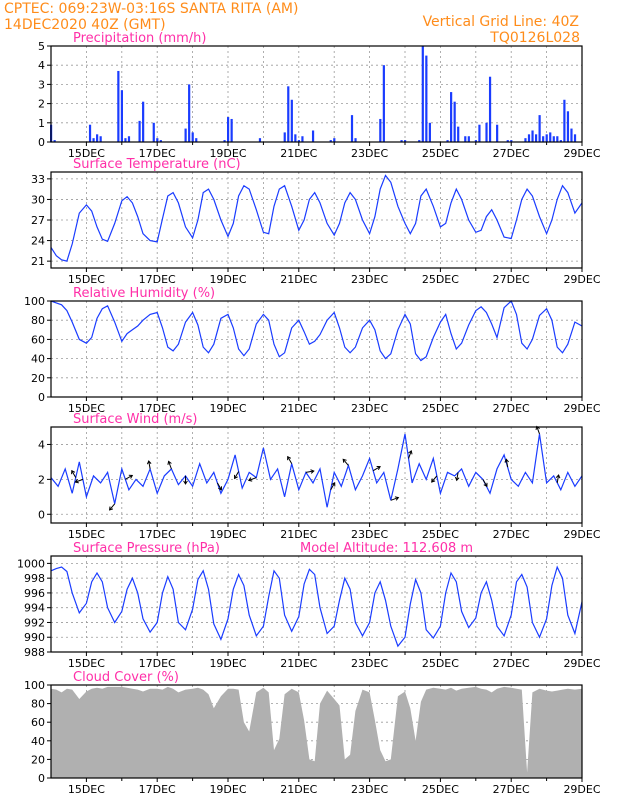  I want to click on y-tick-label: 60, so click(38, 339).